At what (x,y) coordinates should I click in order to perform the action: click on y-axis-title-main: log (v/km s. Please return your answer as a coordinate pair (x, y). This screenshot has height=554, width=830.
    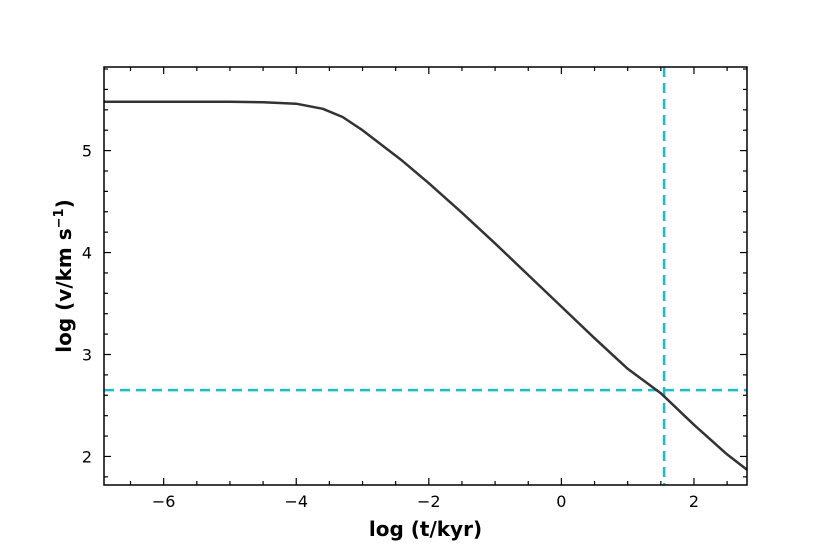
    Looking at the image, I should click on (64, 290).